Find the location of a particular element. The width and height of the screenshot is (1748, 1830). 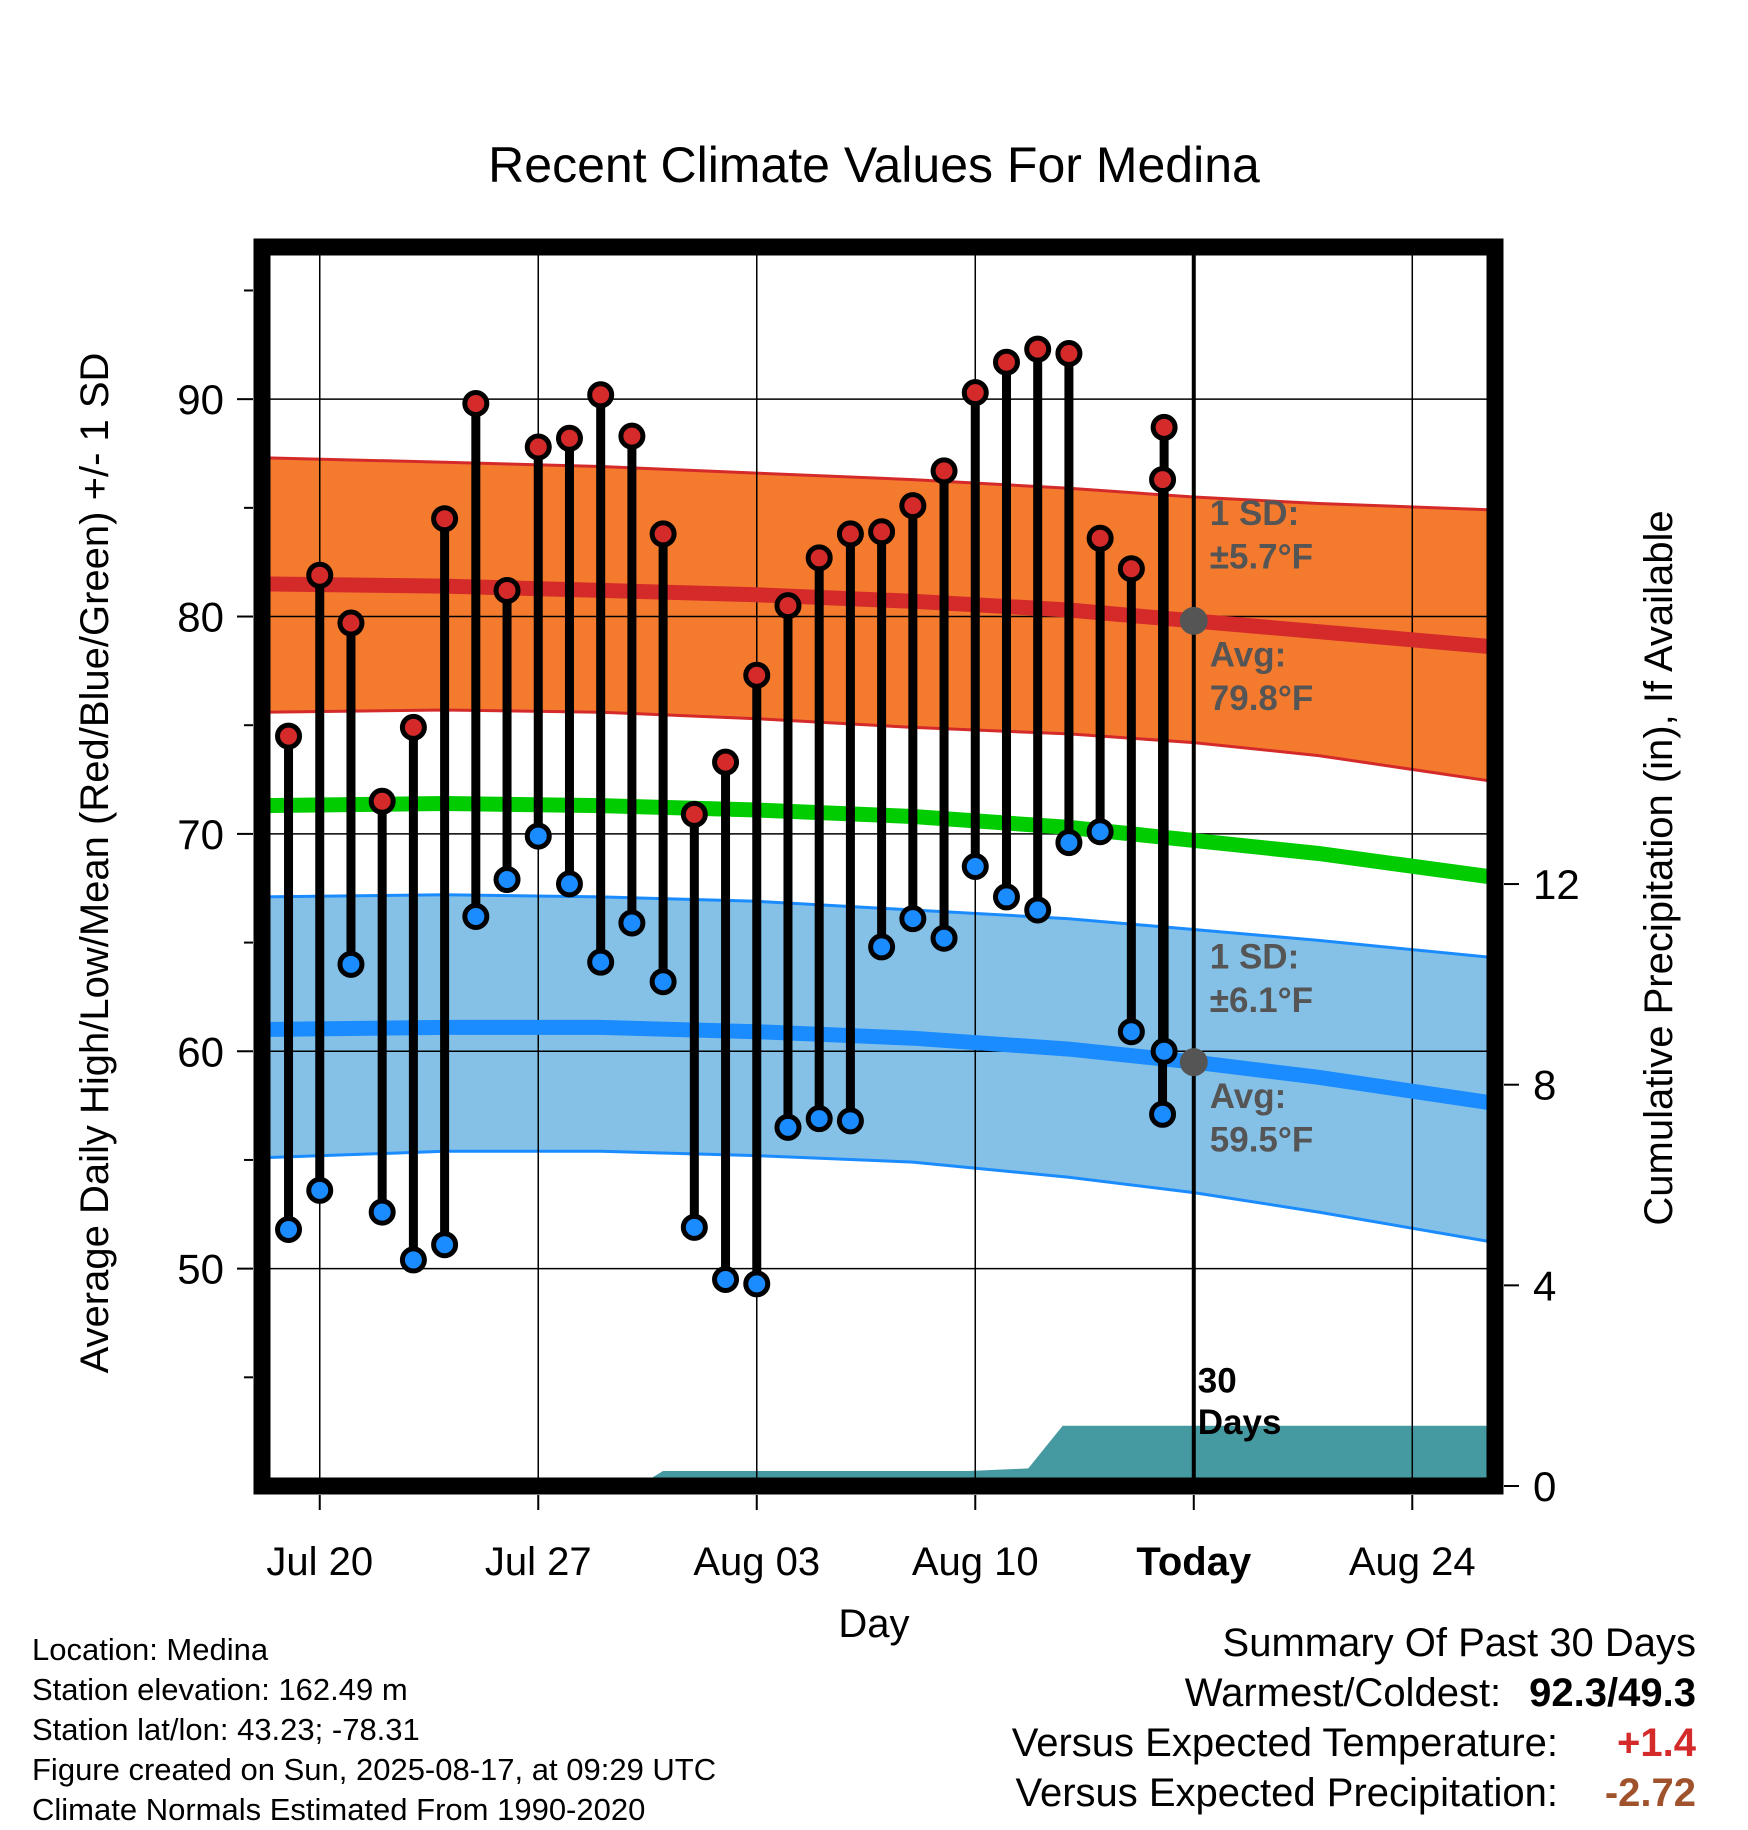

warm-cold-value: 92.3/49.3 is located at coordinates (1612, 1693).